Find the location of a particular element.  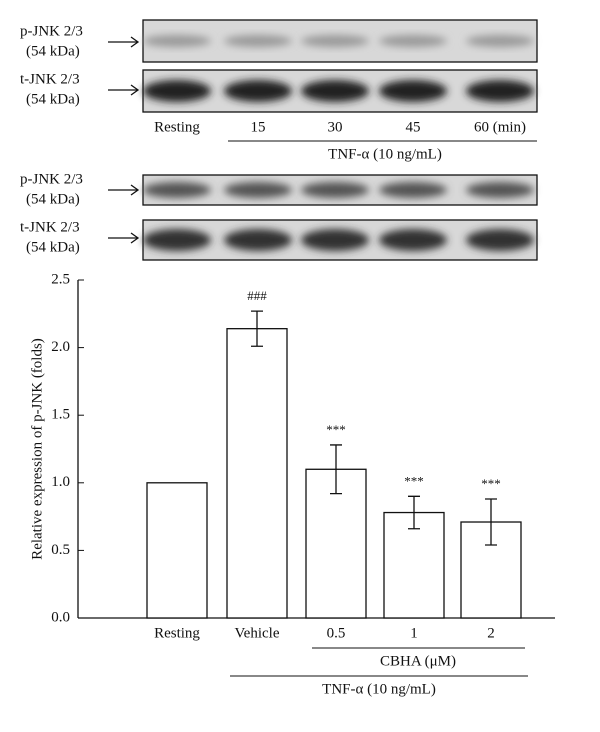

significance-label: ### is located at coordinates (257, 295).